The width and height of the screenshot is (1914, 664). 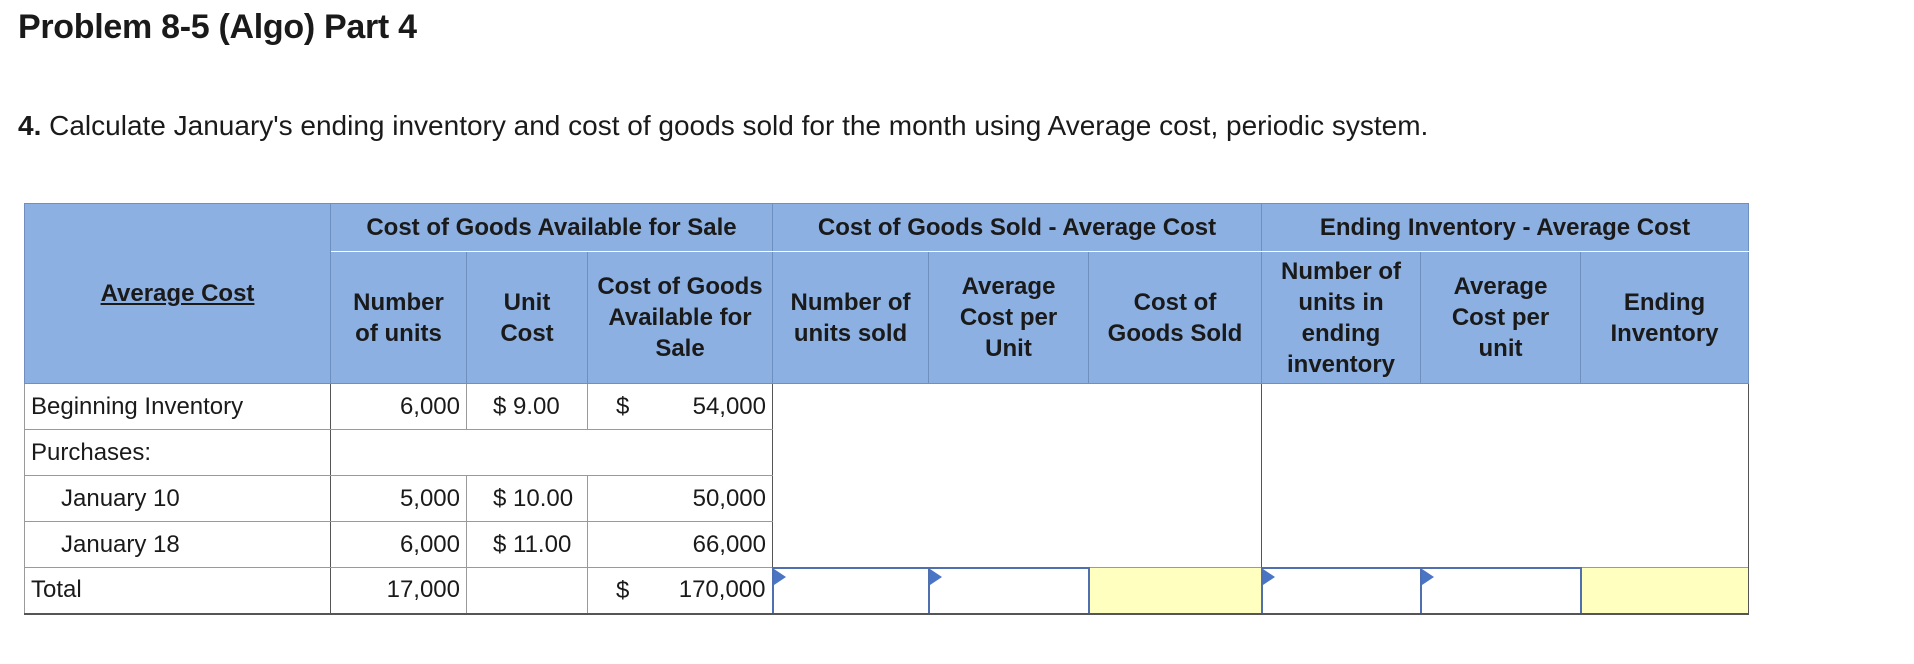 What do you see at coordinates (680, 317) in the screenshot?
I see `col-header-cost-available: Cost of Goods Available for Sale` at bounding box center [680, 317].